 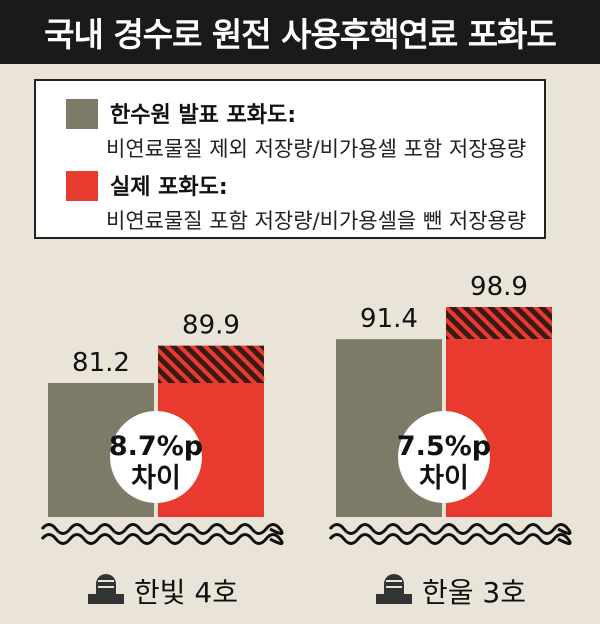 I want to click on value-label-actual-1: 98.9, so click(x=499, y=287).